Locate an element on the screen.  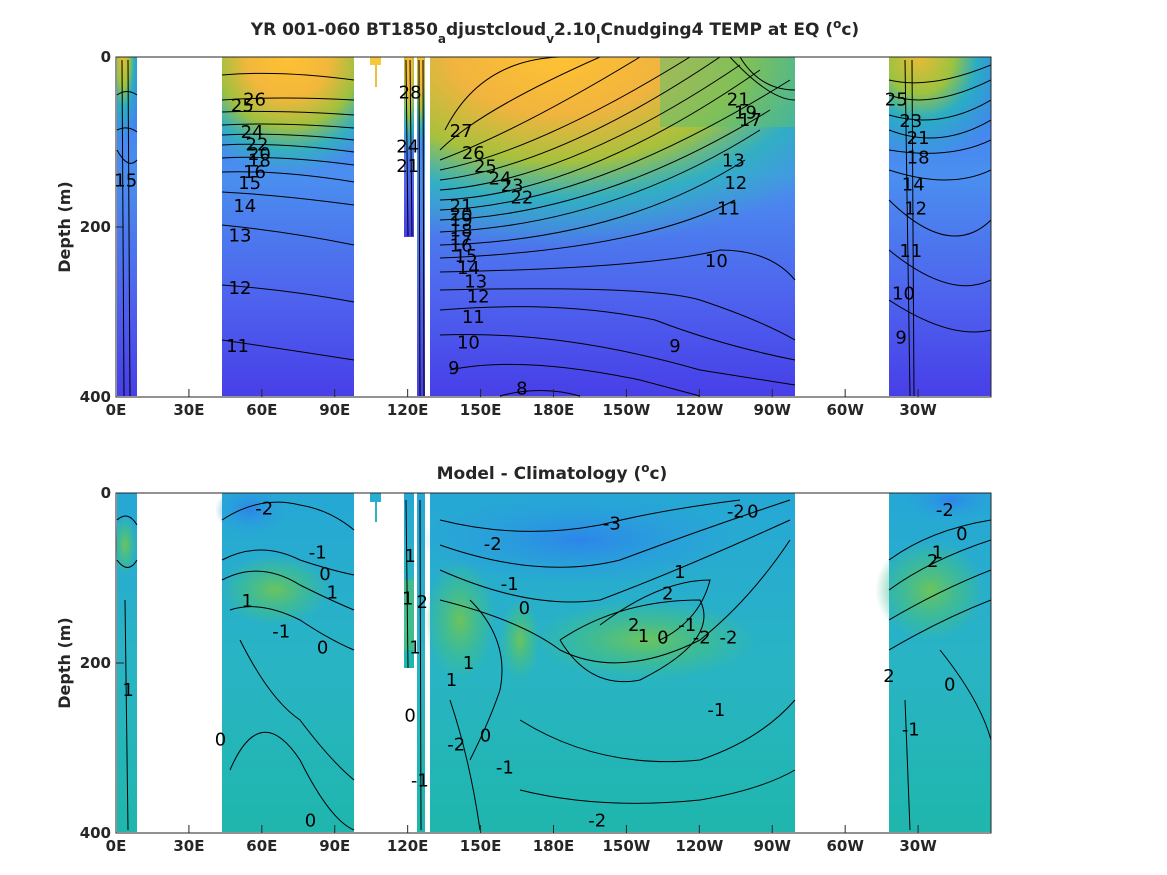
contour-label: 12 is located at coordinates (735, 183).